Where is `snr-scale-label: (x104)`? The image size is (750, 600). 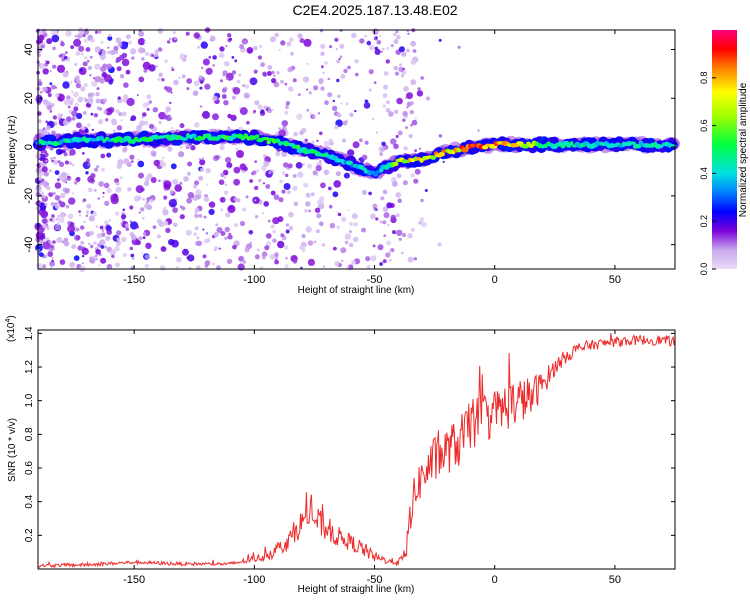
snr-scale-label: (x104) is located at coordinates (11, 328).